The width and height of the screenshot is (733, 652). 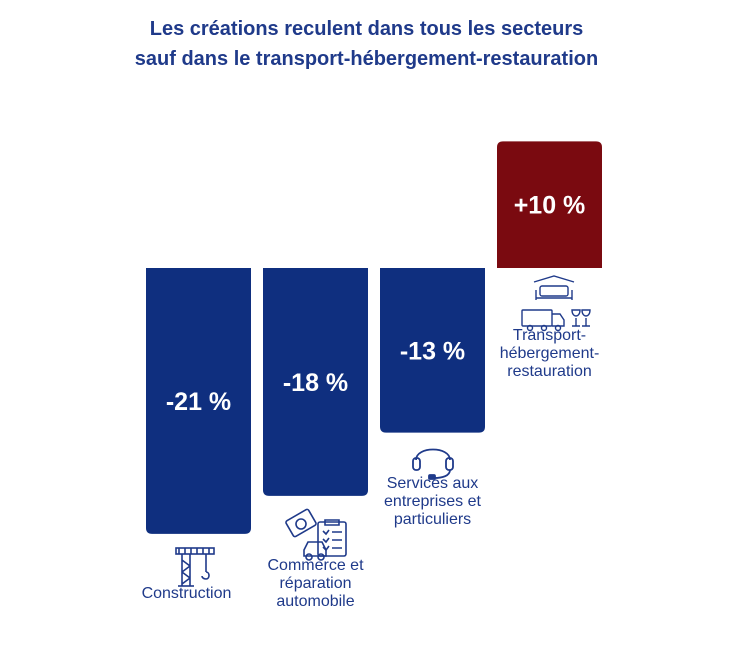 I want to click on category-label-4-line-2: hébergement-, so click(x=550, y=353).